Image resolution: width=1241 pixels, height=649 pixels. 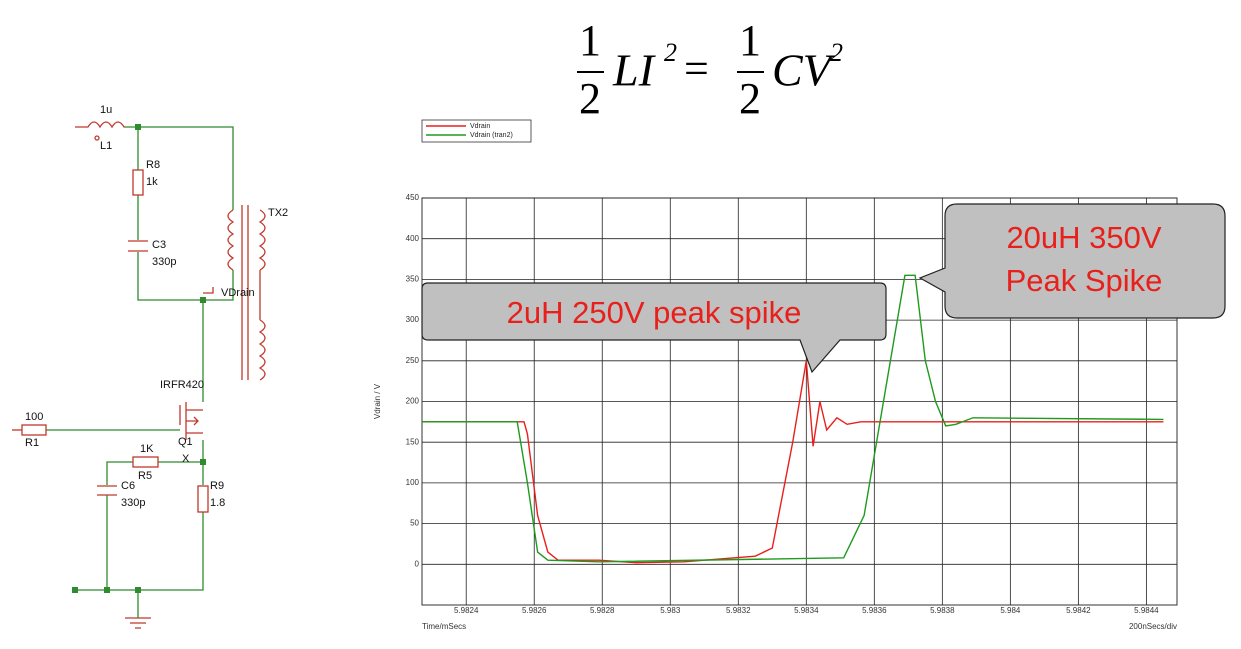 What do you see at coordinates (32, 443) in the screenshot?
I see `label: R1` at bounding box center [32, 443].